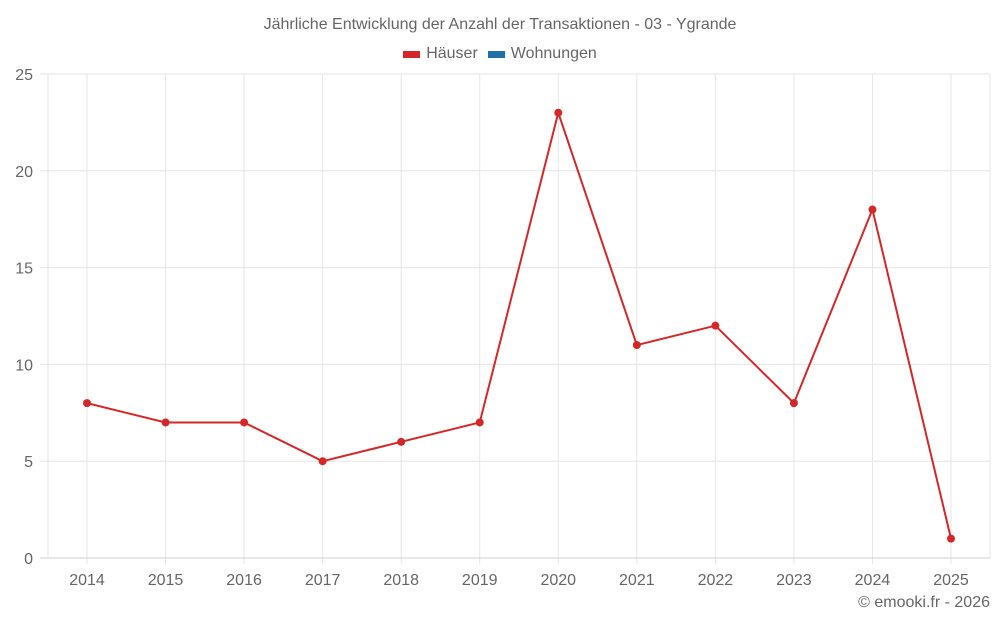 Image resolution: width=1000 pixels, height=625 pixels. I want to click on x-tick-label: 2019, so click(480, 580).